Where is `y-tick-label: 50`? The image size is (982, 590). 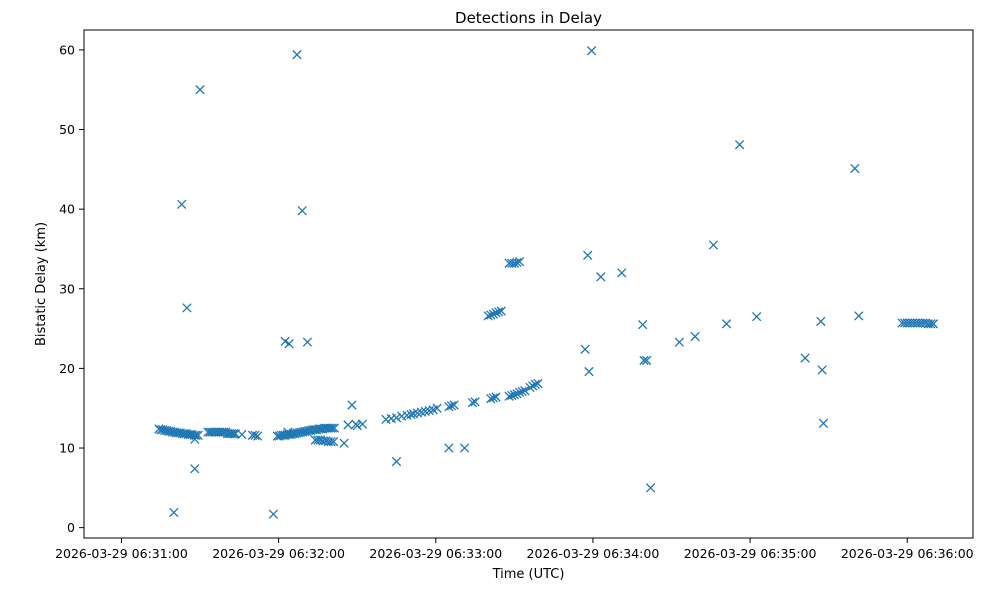
y-tick-label: 50 is located at coordinates (67, 129).